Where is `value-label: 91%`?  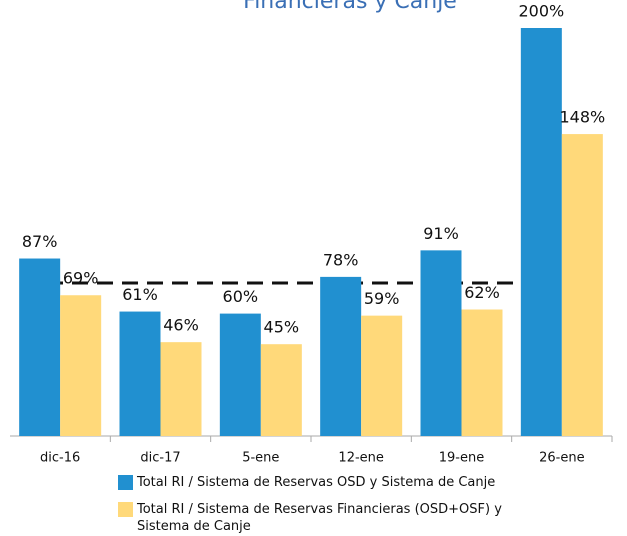 value-label: 91% is located at coordinates (441, 233).